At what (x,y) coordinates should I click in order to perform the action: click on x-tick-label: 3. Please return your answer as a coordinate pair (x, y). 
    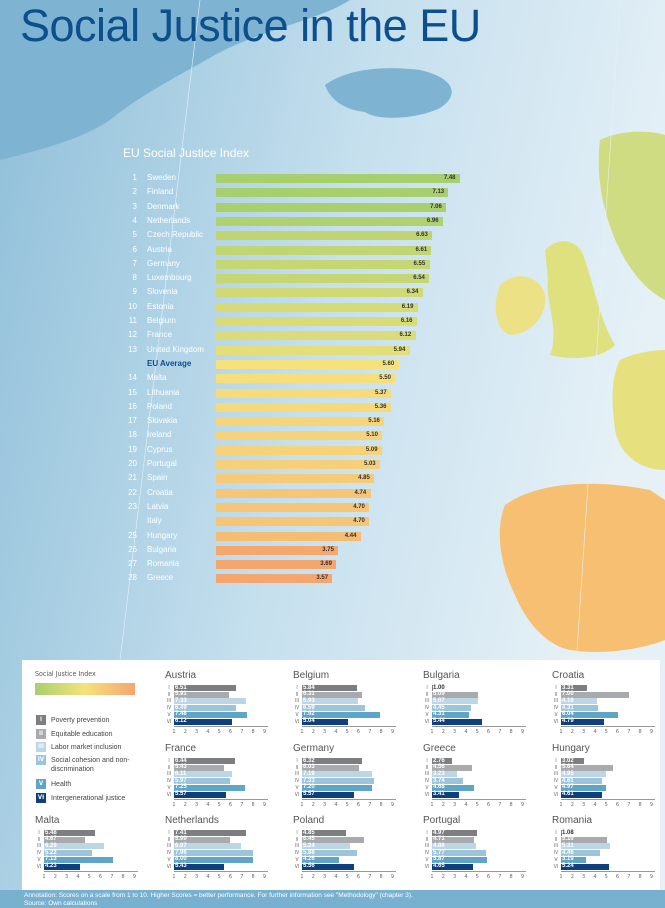
    Looking at the image, I should click on (325, 805).